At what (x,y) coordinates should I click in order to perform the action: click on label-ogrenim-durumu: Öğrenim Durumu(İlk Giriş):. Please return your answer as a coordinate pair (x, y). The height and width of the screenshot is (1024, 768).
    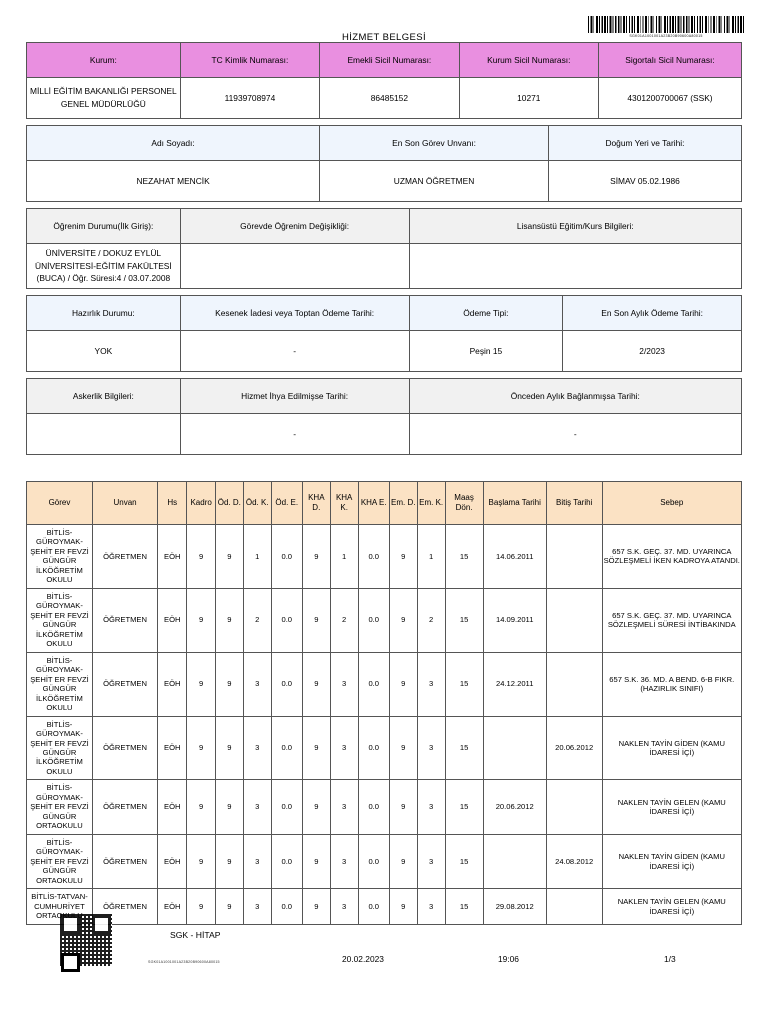
    Looking at the image, I should click on (103, 226).